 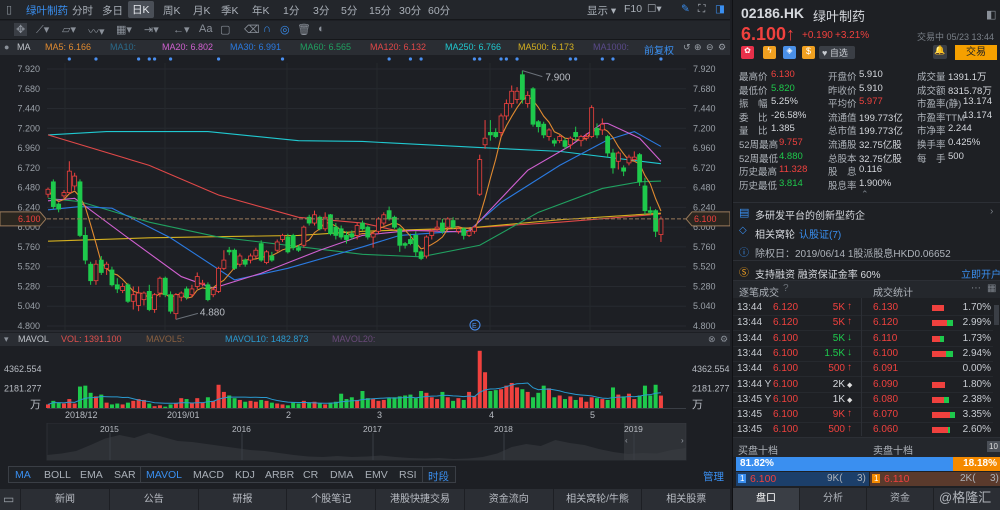 What do you see at coordinates (9, 499) in the screenshot?
I see `collapse-panel-icon: ▭` at bounding box center [9, 499].